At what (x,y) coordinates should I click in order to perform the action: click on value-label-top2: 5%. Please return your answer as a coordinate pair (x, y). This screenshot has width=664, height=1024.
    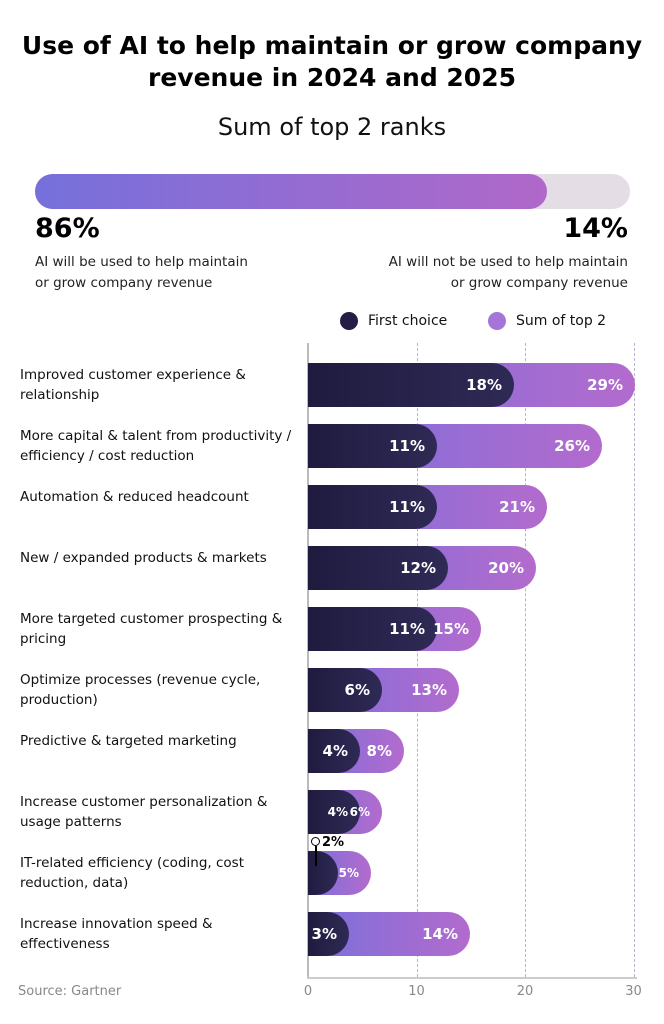
    Looking at the image, I should click on (348, 873).